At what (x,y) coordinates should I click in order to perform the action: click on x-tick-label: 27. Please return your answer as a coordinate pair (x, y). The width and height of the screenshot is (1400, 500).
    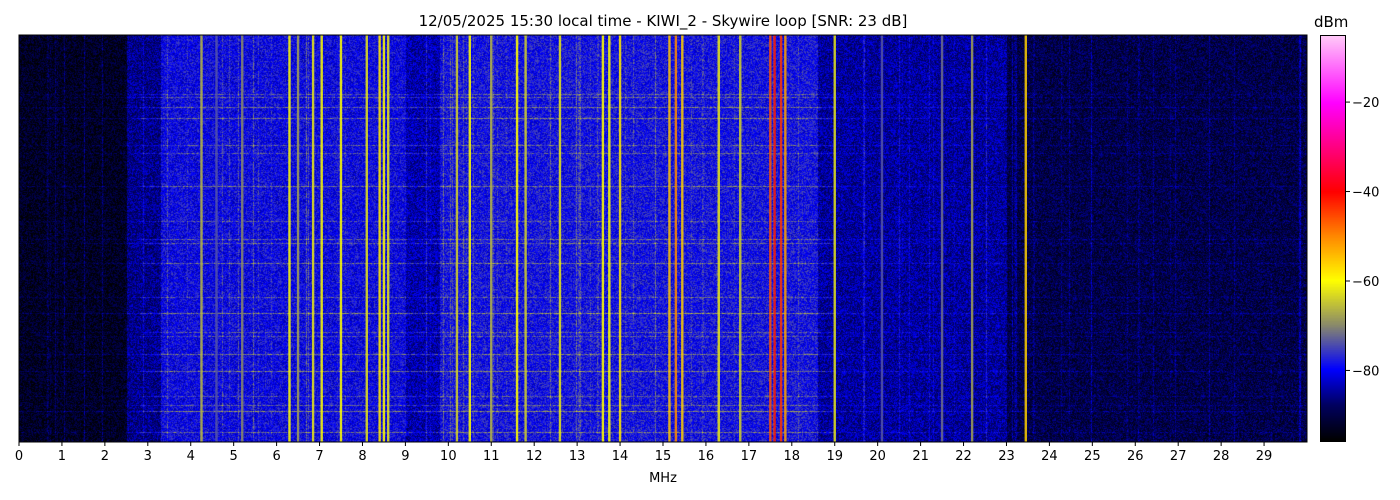
    Looking at the image, I should click on (1178, 456).